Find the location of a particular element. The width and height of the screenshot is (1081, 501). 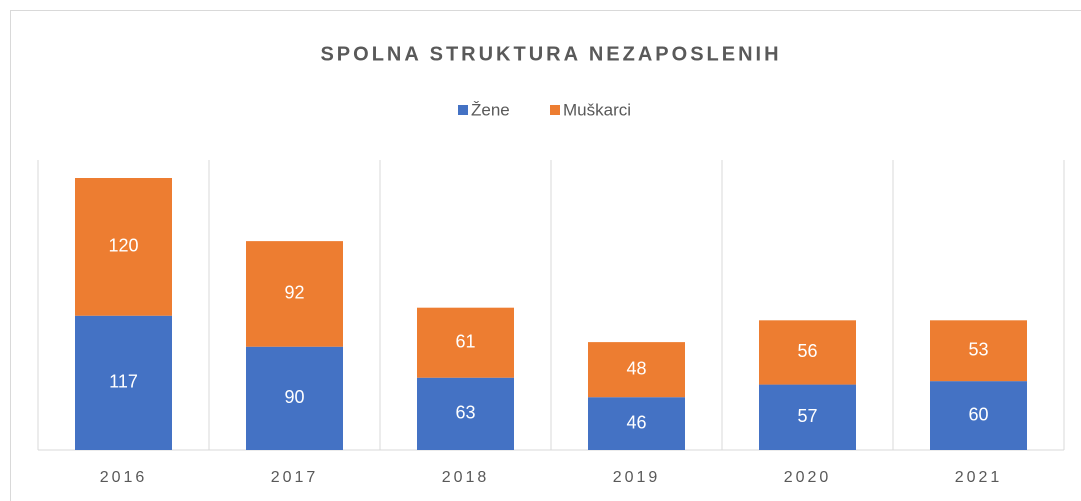

chart-title: SPOLNA STRUKTURA NEZAPOSLENIH is located at coordinates (550, 54).